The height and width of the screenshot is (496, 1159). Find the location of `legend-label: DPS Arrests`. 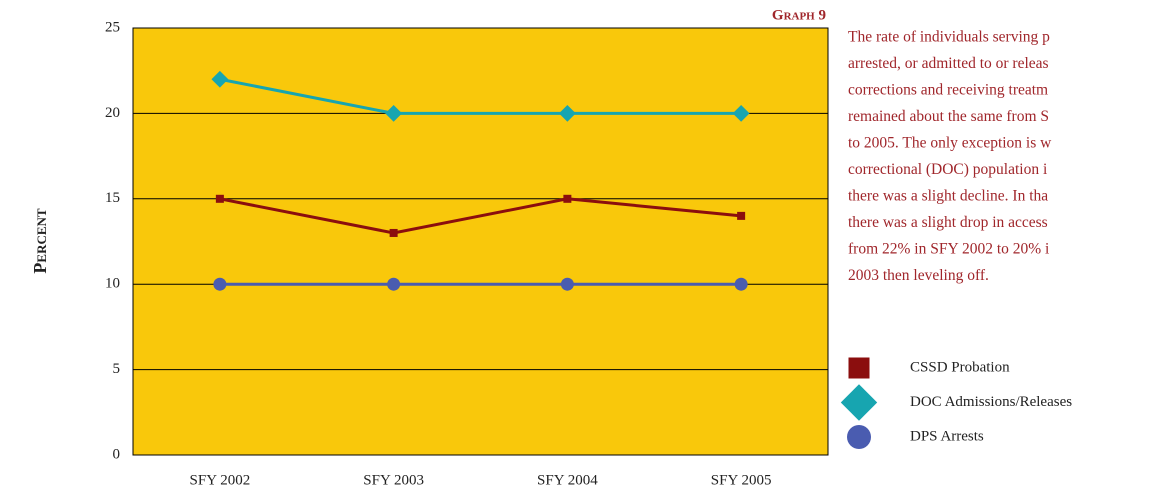

legend-label: DPS Arrests is located at coordinates (947, 436).